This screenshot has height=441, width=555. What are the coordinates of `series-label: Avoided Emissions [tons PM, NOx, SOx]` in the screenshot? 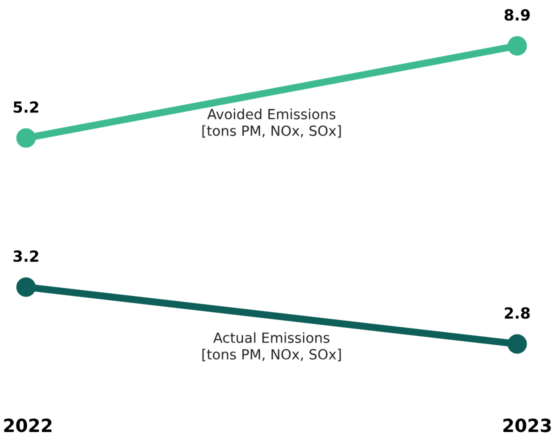 It's located at (271, 123).